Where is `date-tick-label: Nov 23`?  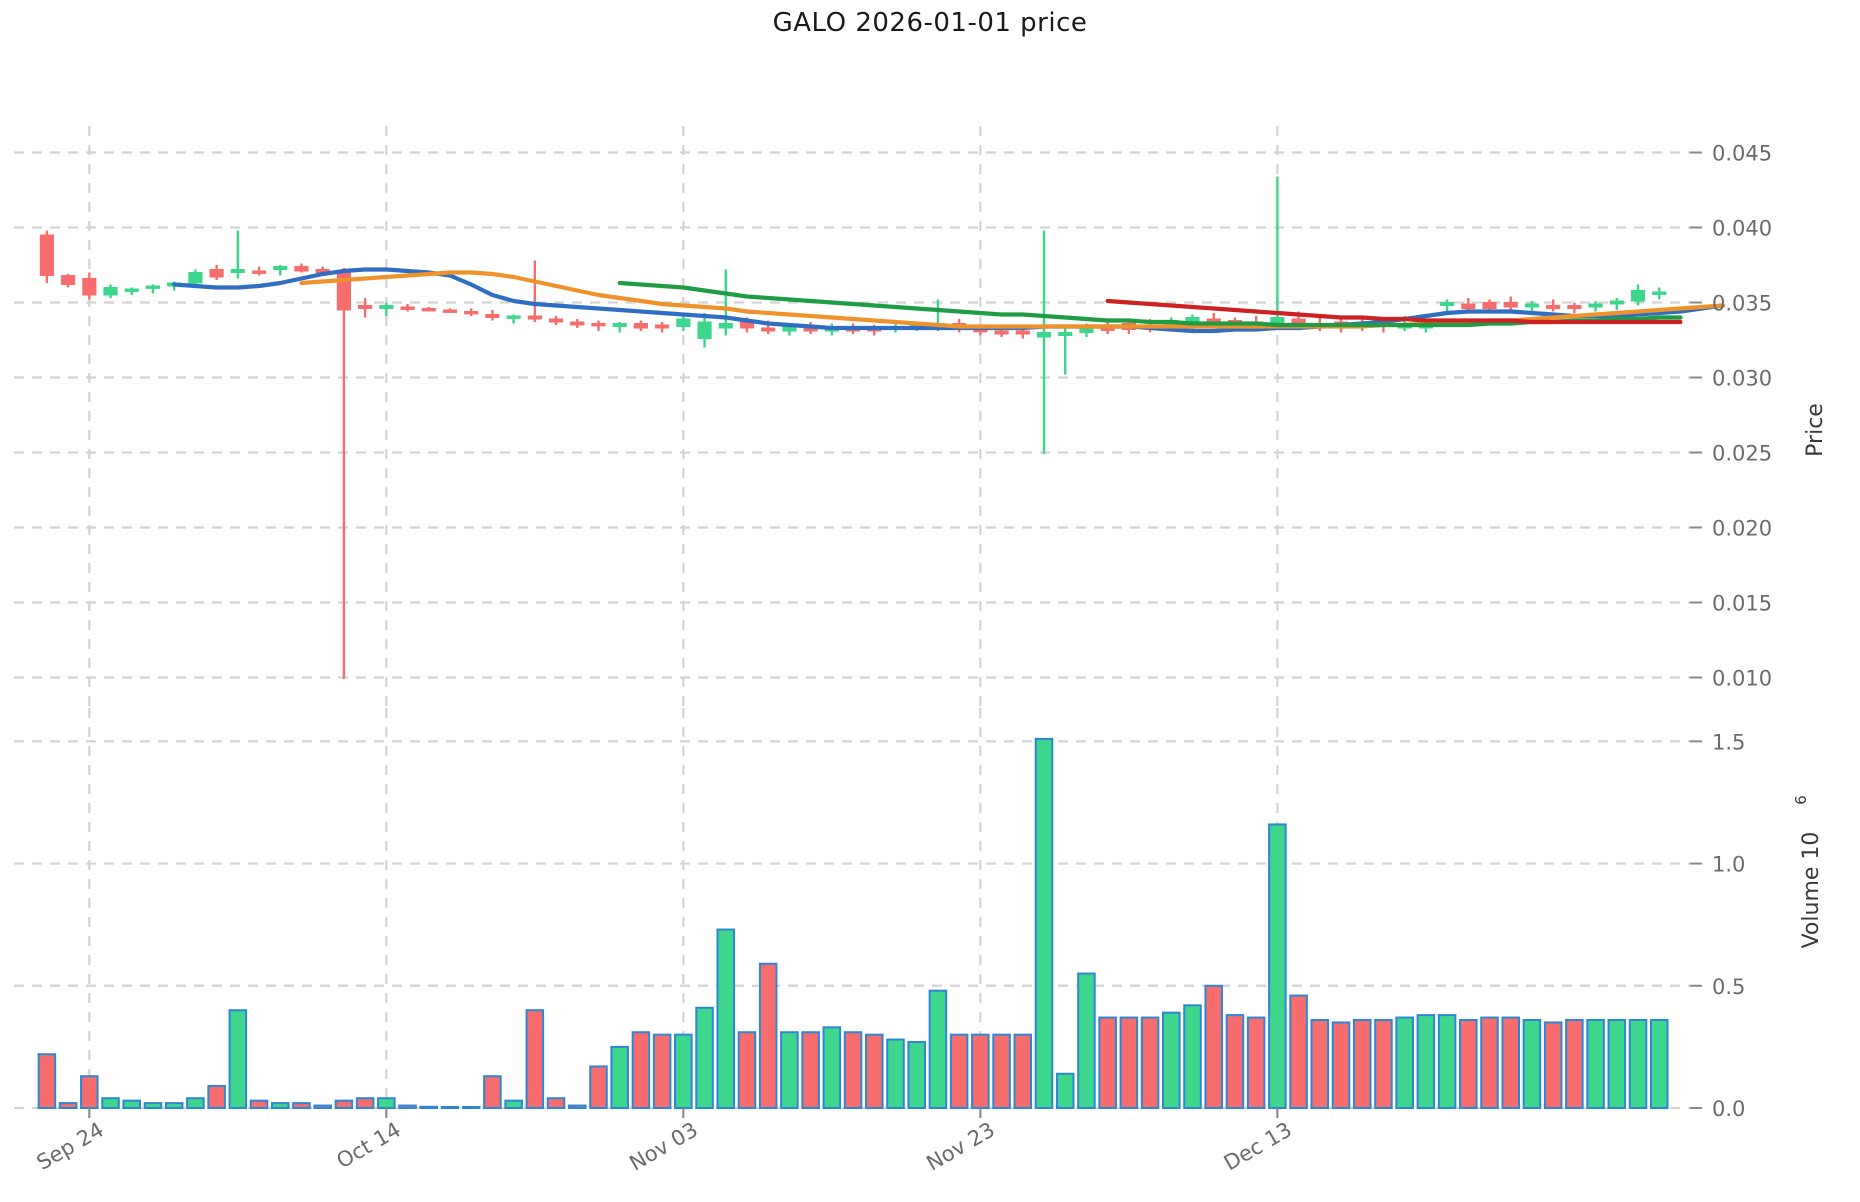 date-tick-label: Nov 23 is located at coordinates (960, 1147).